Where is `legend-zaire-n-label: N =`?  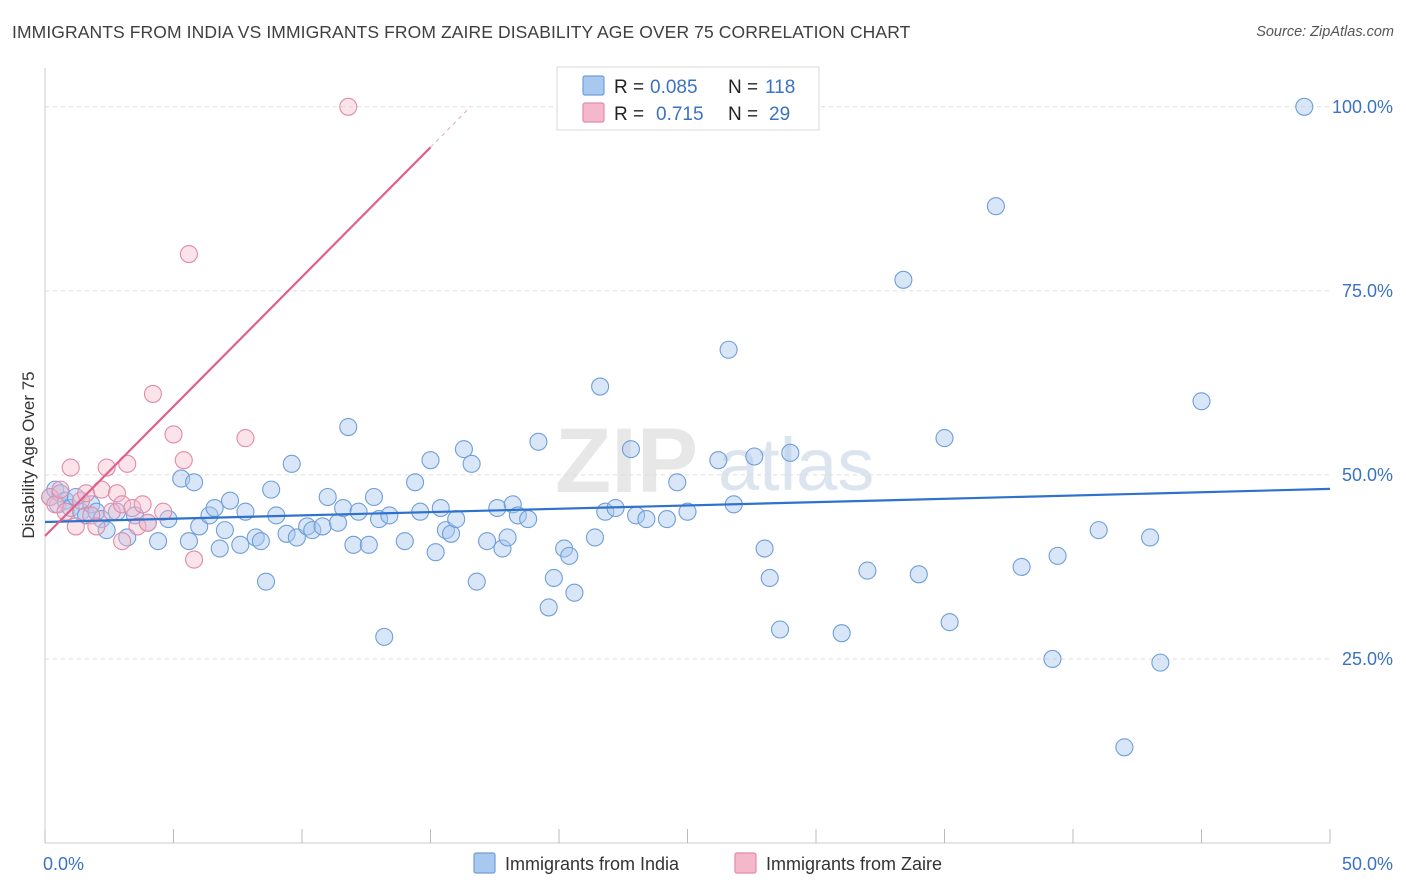
legend-zaire-n-label: N = is located at coordinates (743, 114).